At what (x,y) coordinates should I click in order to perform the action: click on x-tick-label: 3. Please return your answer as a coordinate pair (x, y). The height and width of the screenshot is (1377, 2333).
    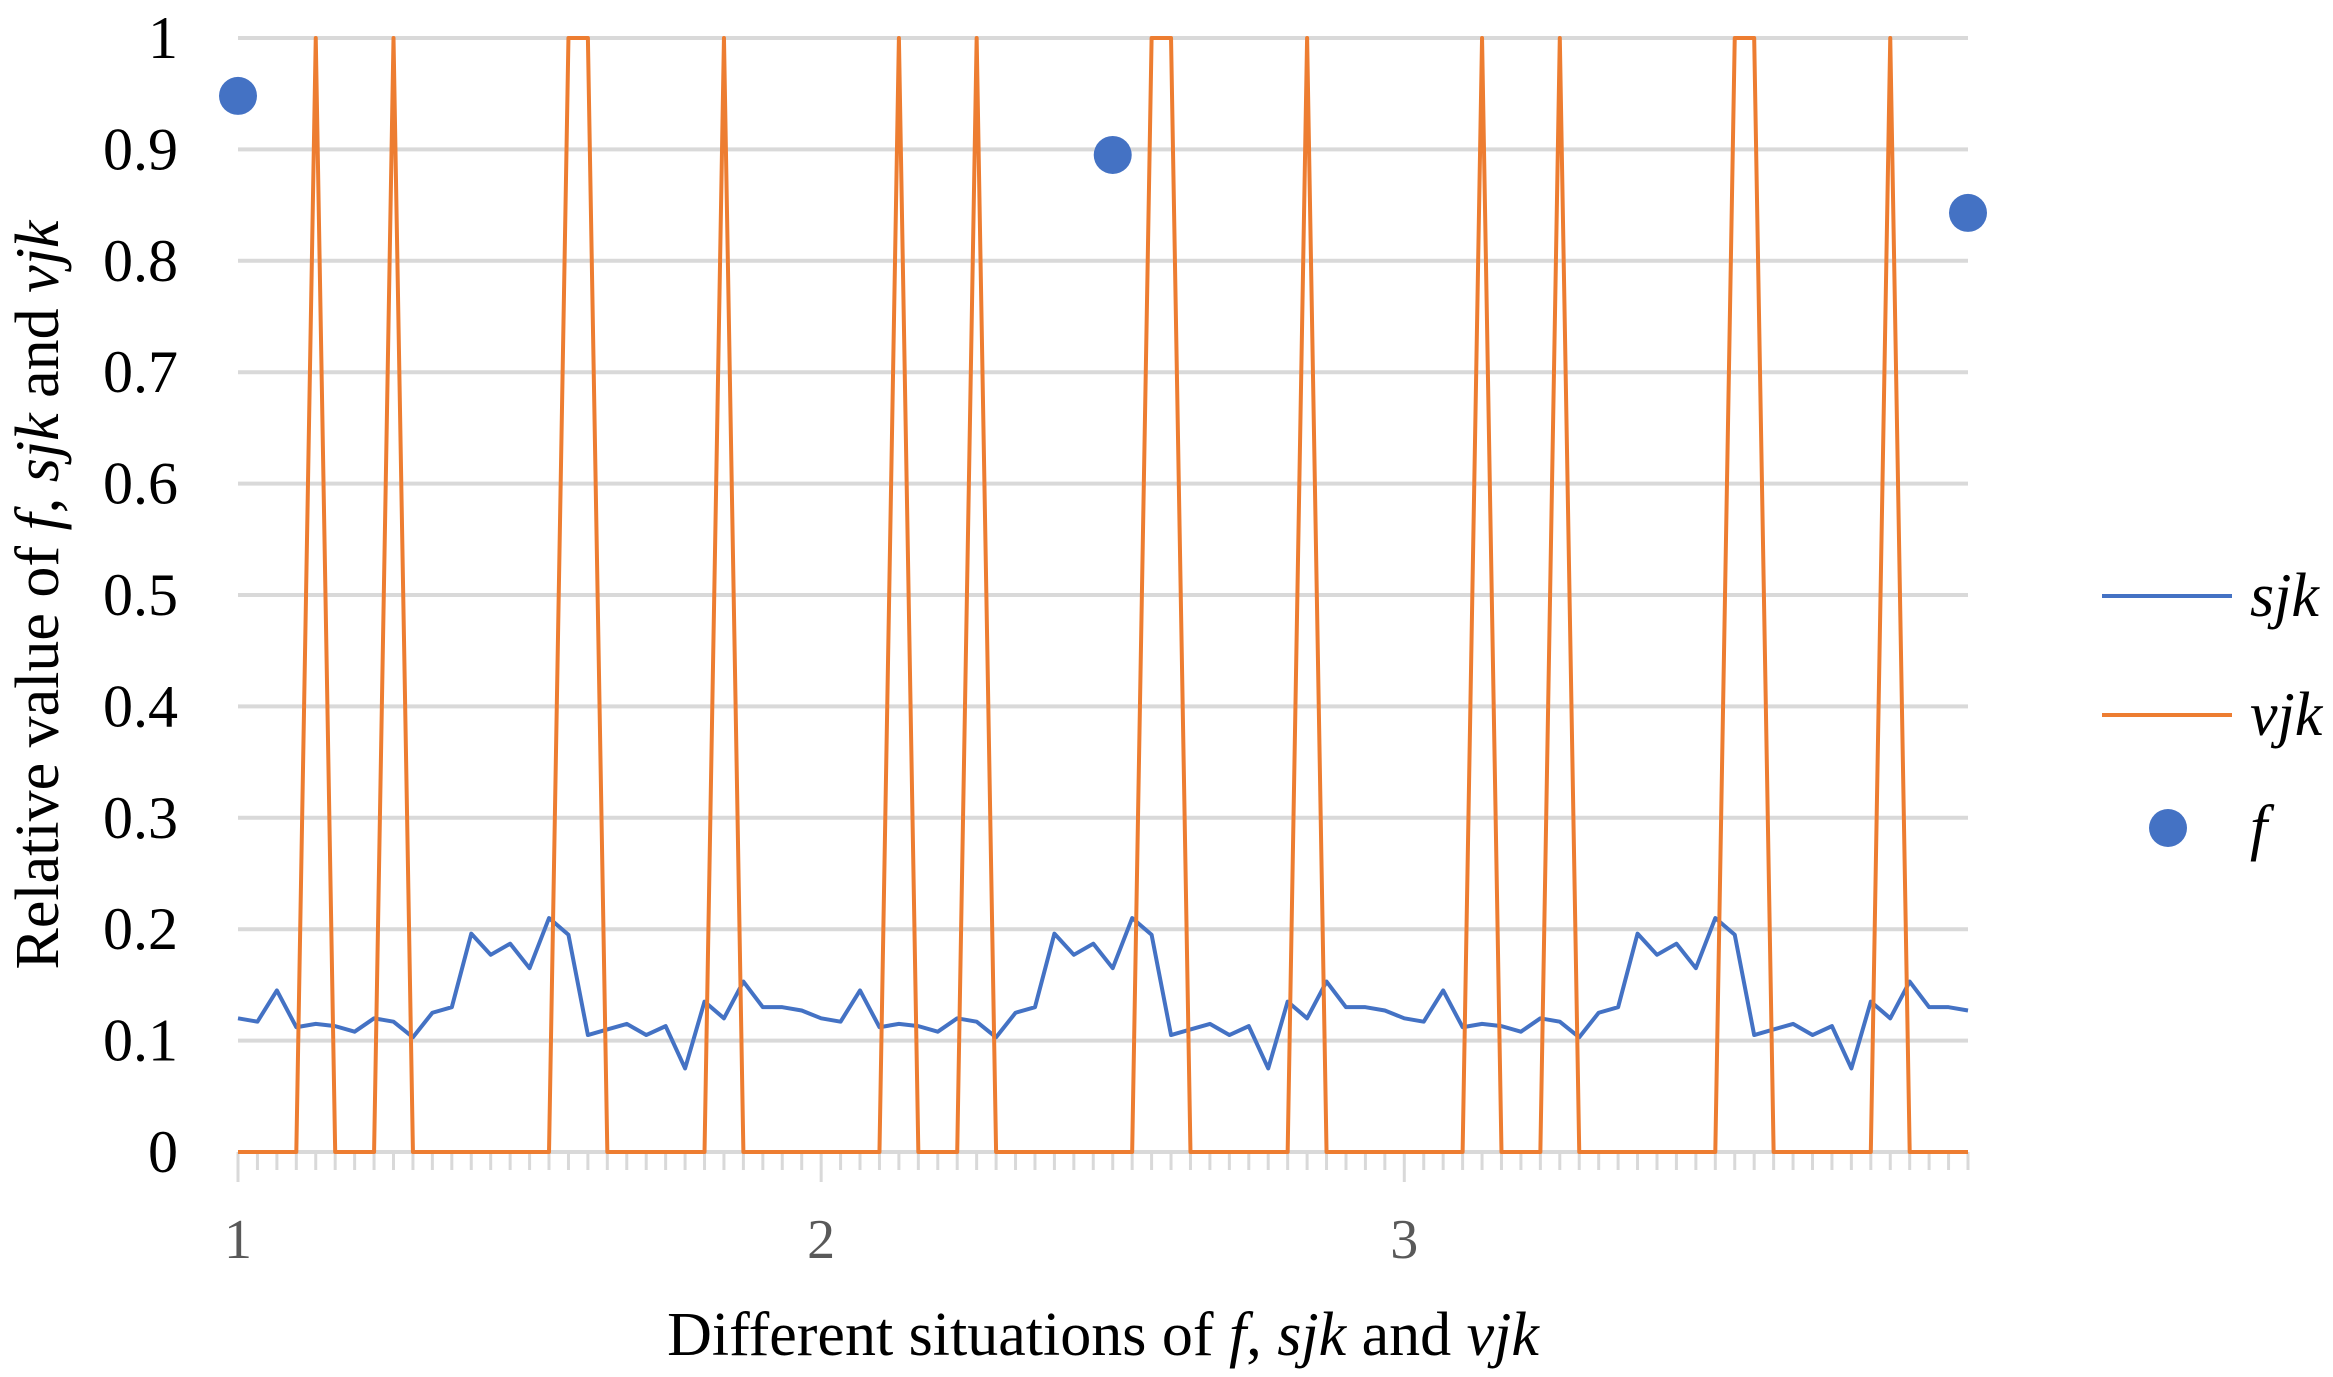
    Looking at the image, I should click on (1404, 1240).